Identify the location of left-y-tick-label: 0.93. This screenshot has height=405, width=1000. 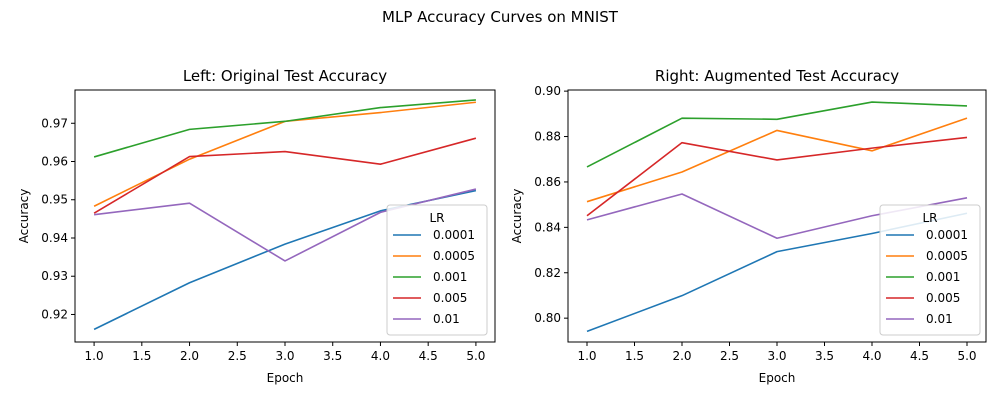
(54, 276).